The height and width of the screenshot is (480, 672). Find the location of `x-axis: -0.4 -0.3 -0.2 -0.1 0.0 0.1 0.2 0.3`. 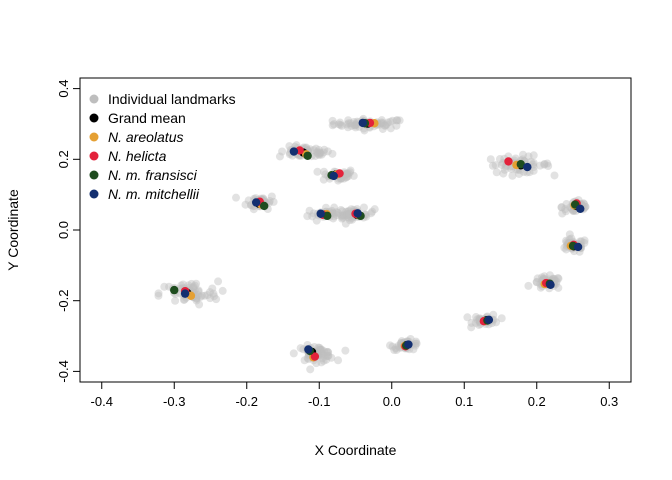

x-axis: -0.4 -0.3 -0.2 -0.1 0.0 0.1 0.2 0.3 is located at coordinates (354, 395).